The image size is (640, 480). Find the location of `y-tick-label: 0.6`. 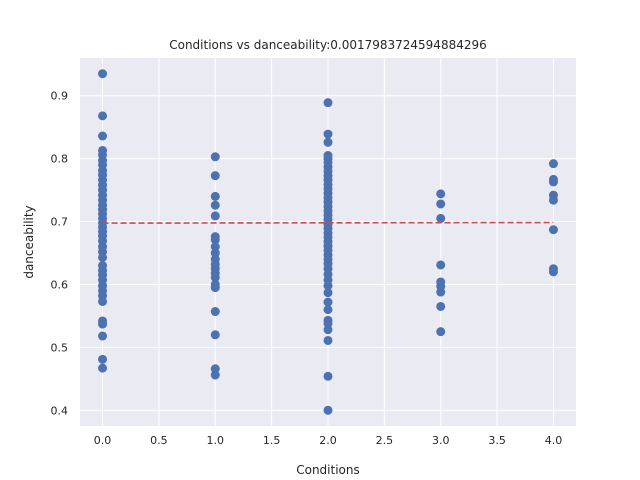

y-tick-label: 0.6 is located at coordinates (60, 284).